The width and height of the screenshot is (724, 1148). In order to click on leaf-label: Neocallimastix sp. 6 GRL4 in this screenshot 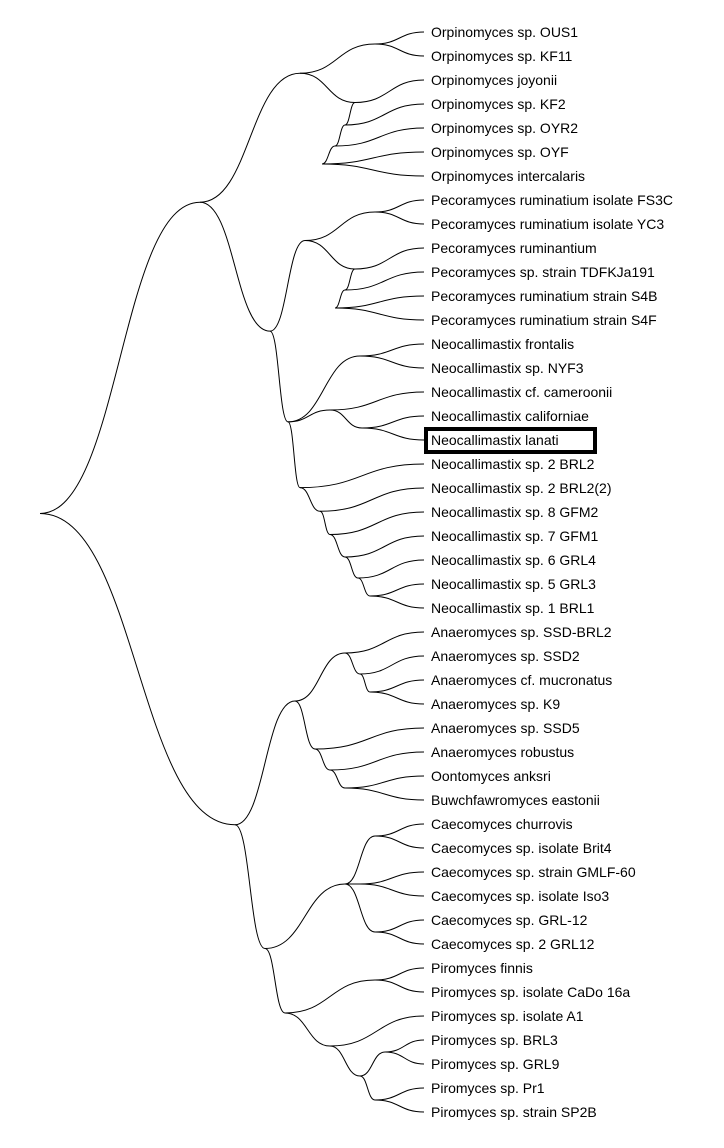, I will do `click(513, 560)`.